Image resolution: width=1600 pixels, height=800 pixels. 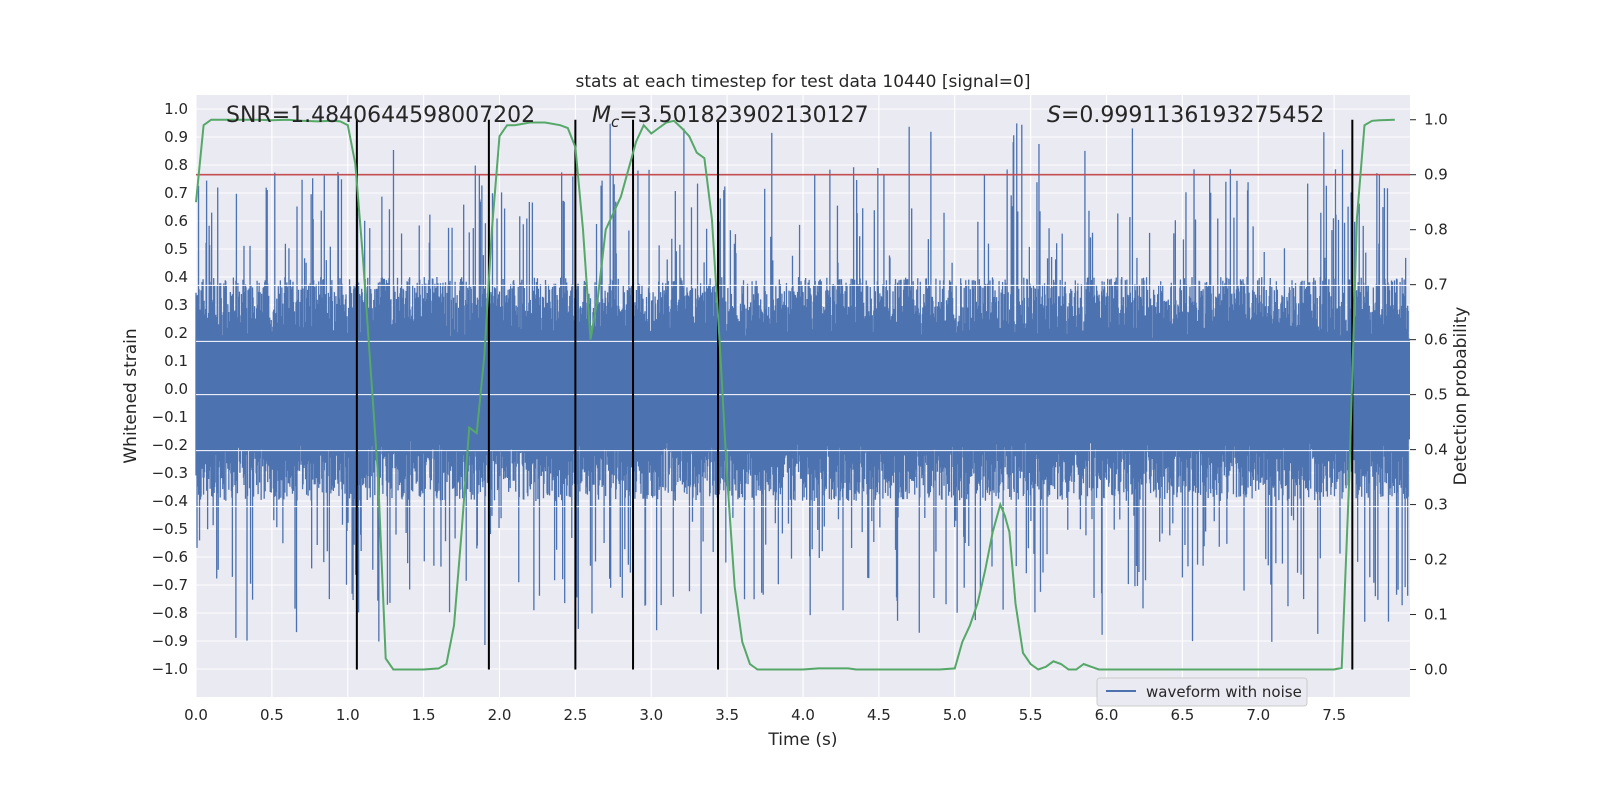 What do you see at coordinates (1436, 175) in the screenshot?
I see `y-right-tick-label: 0.9` at bounding box center [1436, 175].